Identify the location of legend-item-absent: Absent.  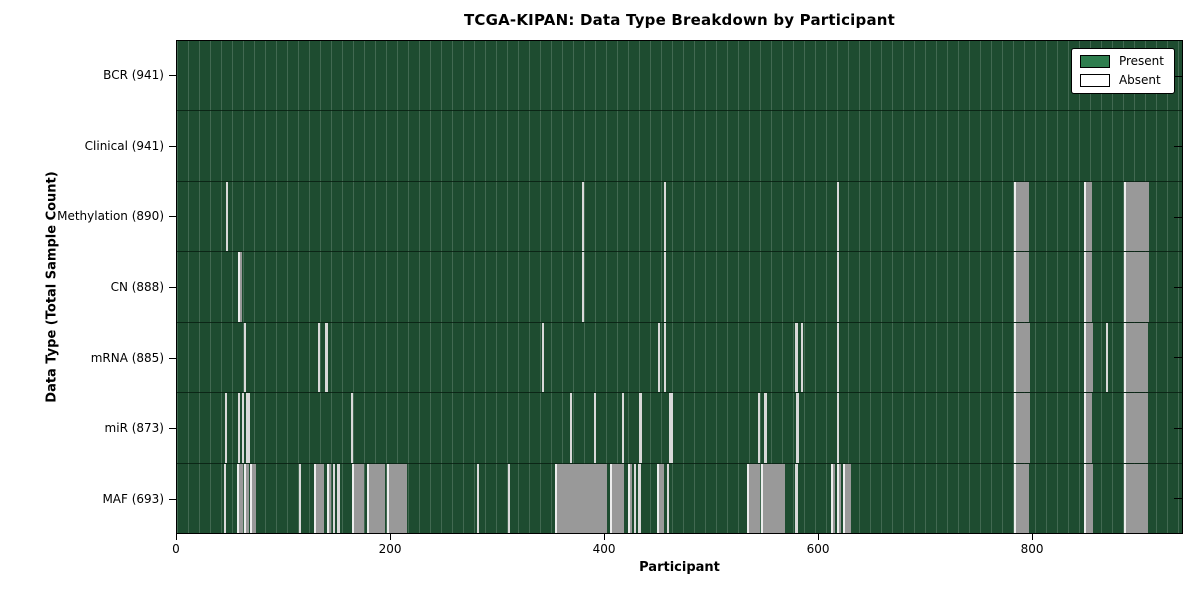
(1121, 80).